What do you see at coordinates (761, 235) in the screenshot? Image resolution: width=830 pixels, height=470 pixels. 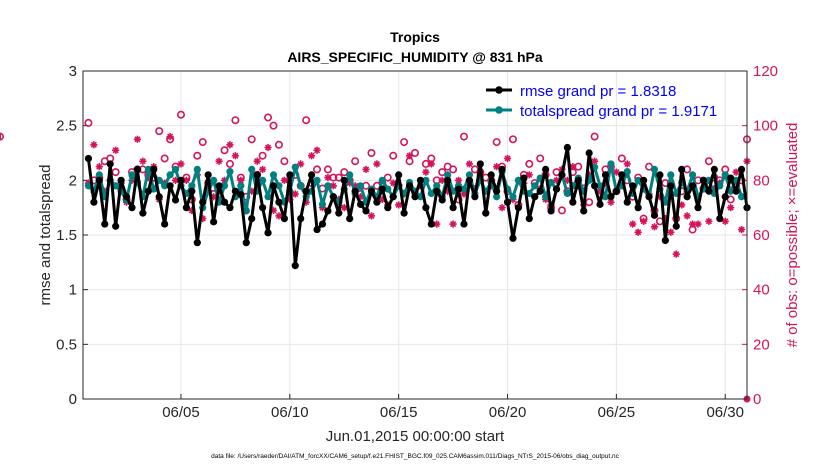 I see `y-right-tick-label: 60` at bounding box center [761, 235].